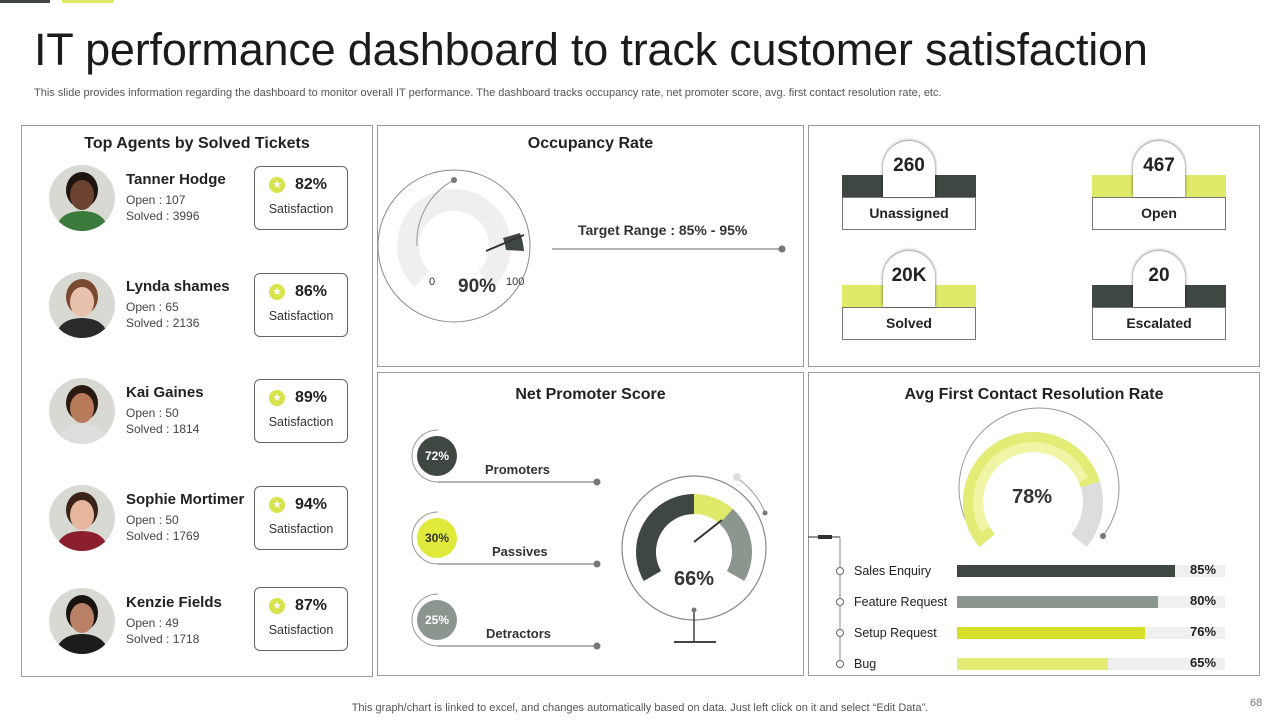 Image resolution: width=1280 pixels, height=720 pixels. I want to click on fcr-bar-percent: 85%, so click(1203, 569).